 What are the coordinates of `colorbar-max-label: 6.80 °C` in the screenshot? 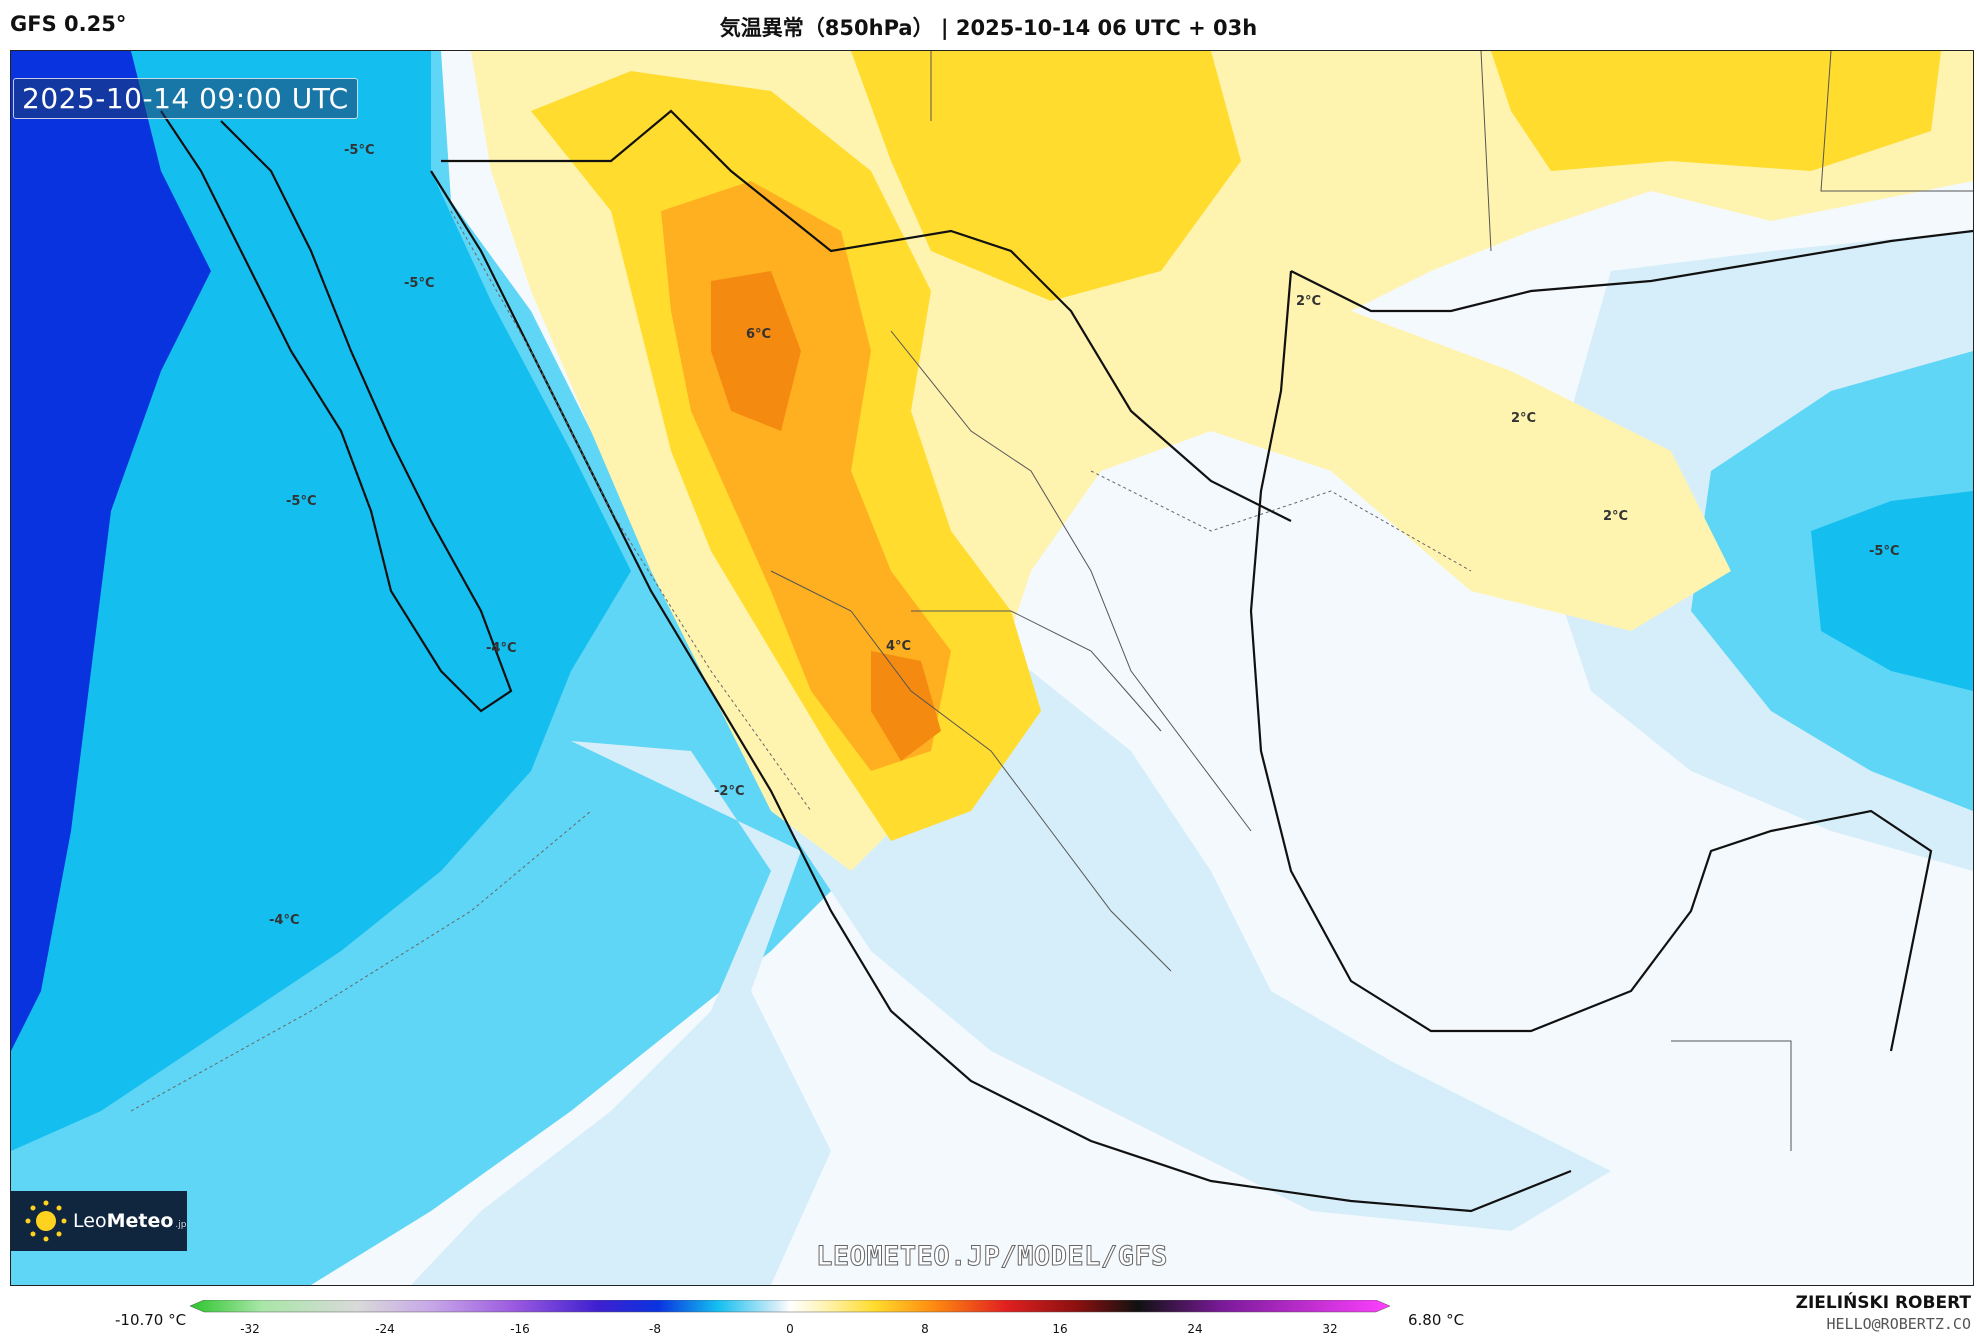 It's located at (1436, 1320).